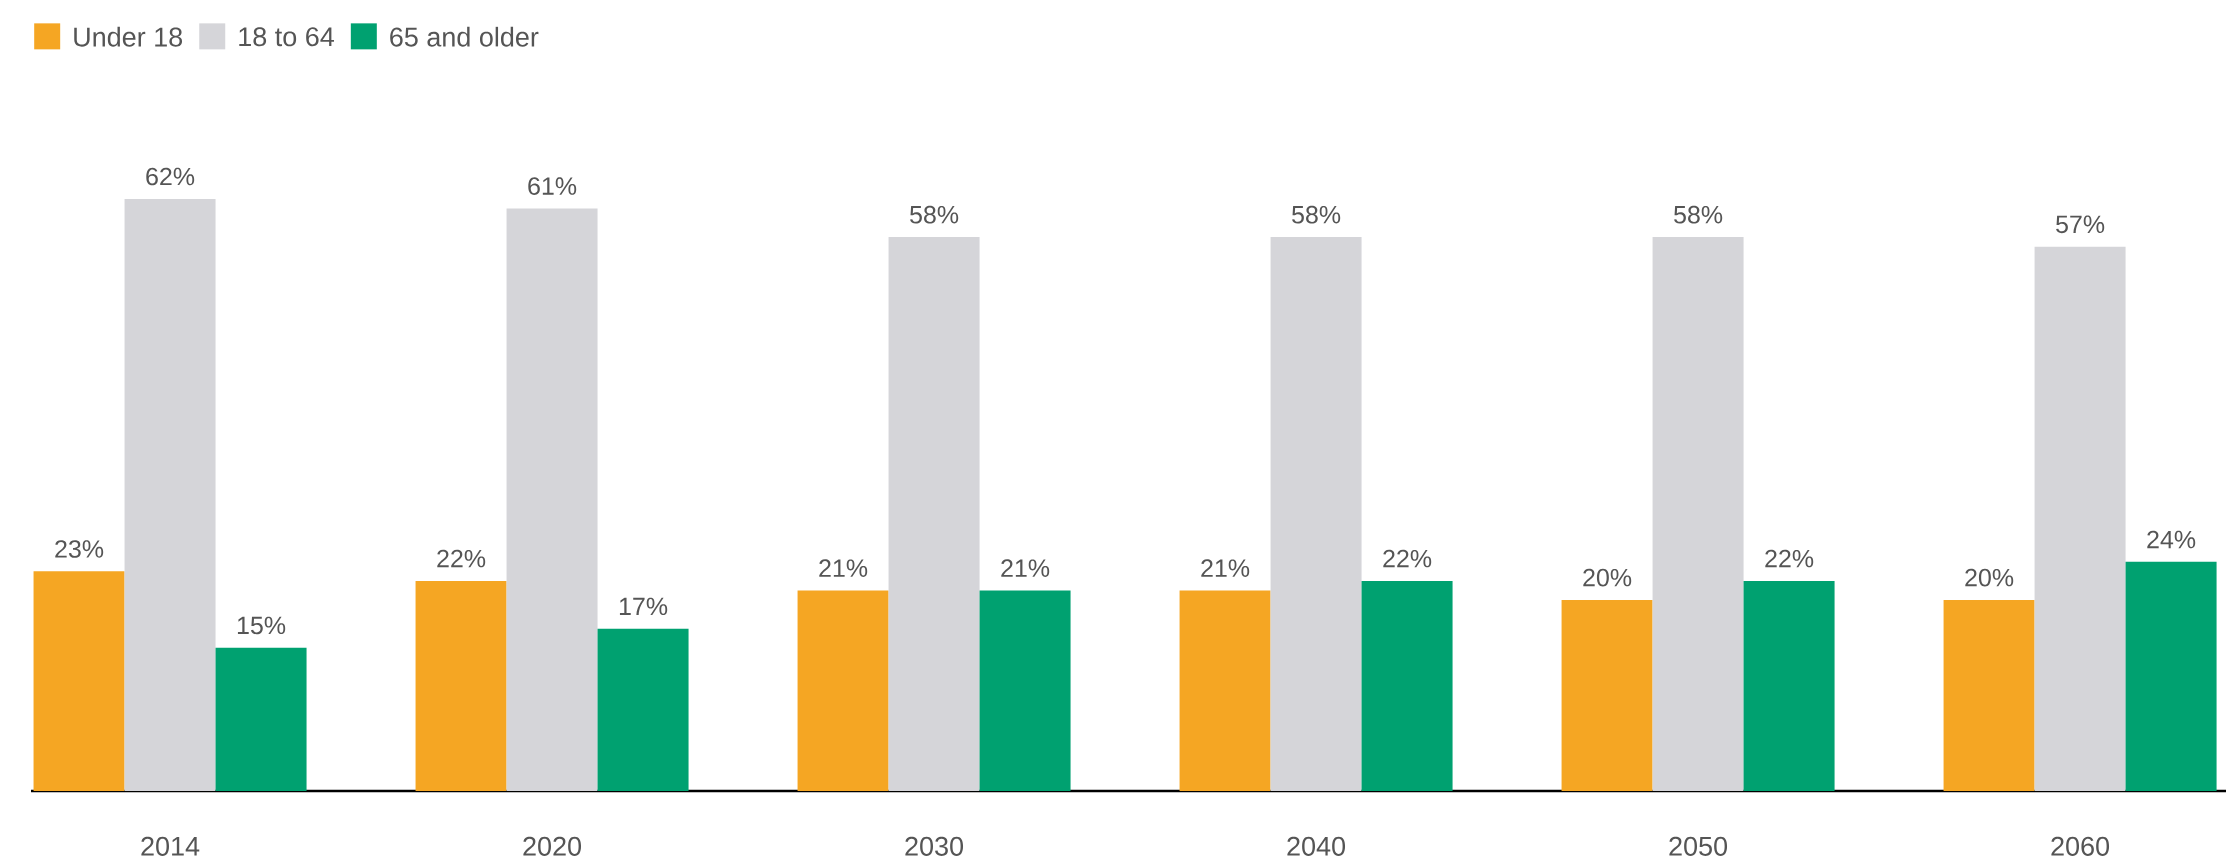  I want to click on x-tick-label: 2060, so click(2080, 846).